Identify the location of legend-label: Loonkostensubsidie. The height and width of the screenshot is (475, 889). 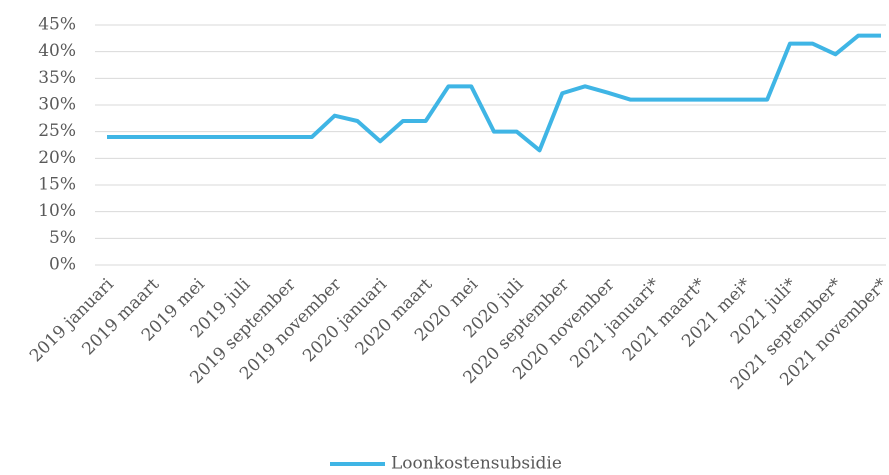
(476, 464).